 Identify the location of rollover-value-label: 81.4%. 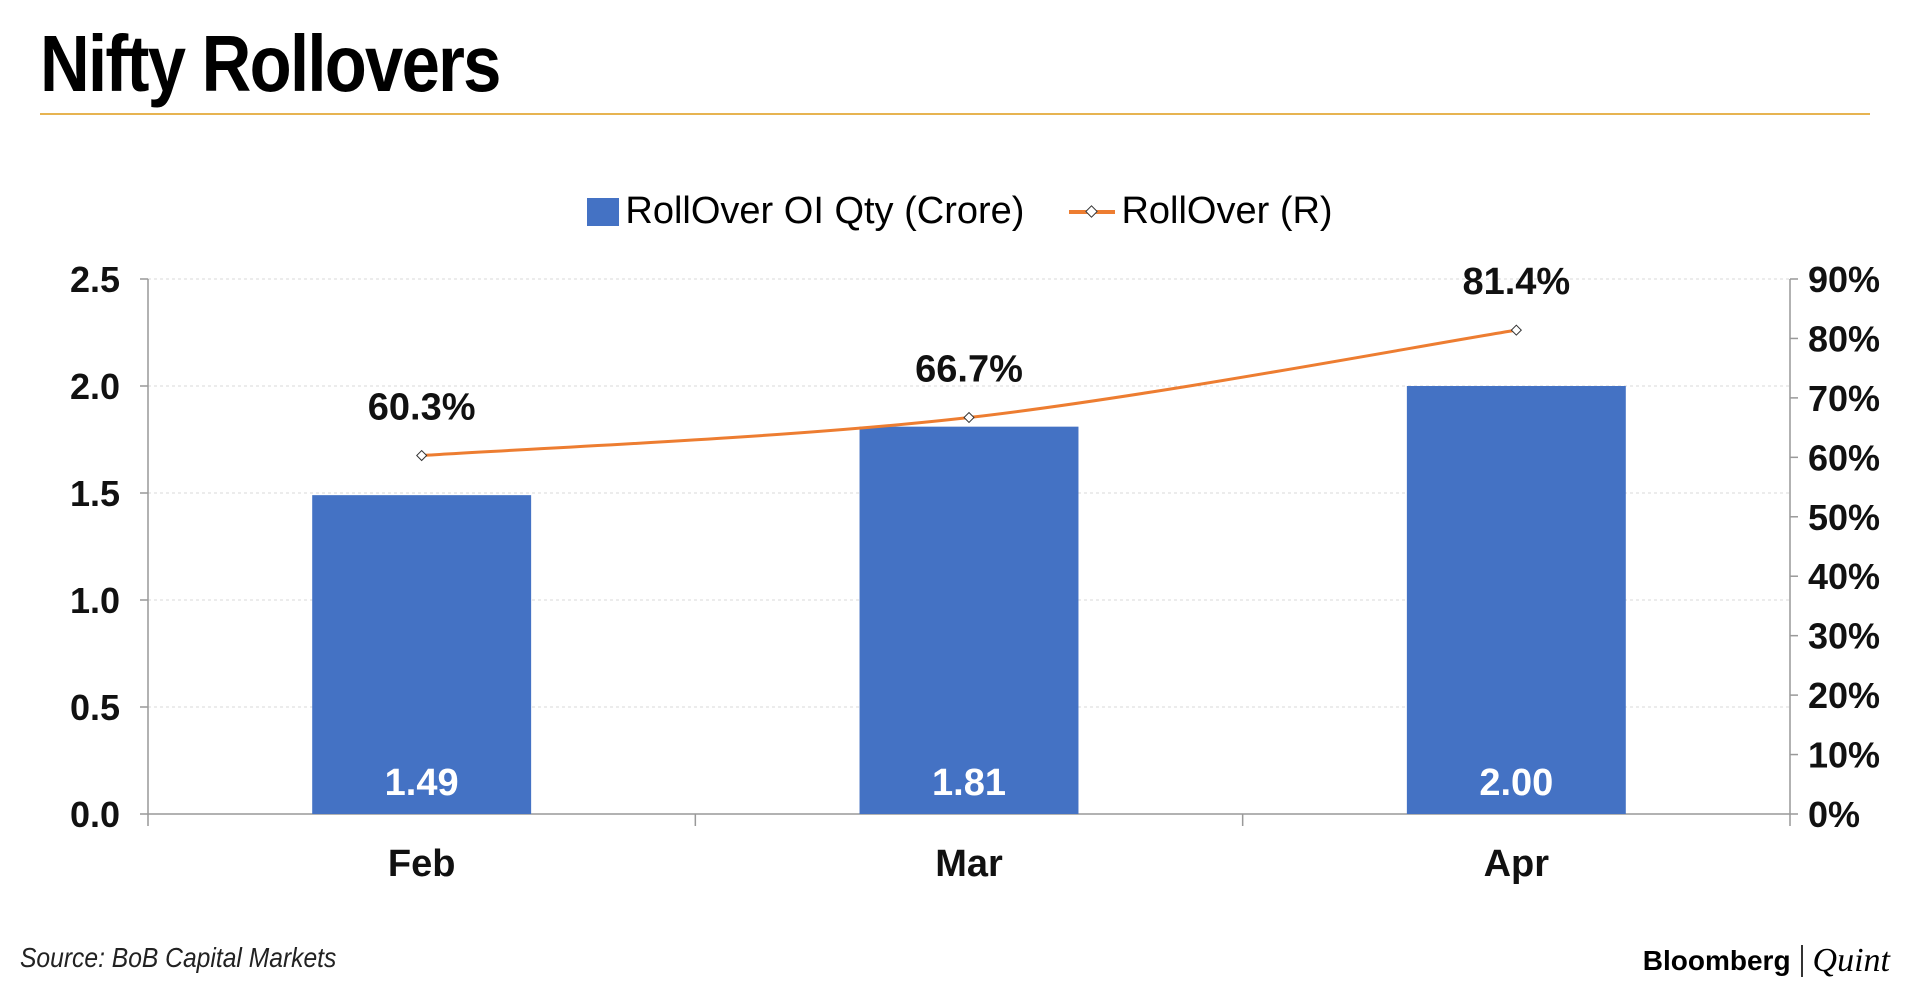
(1516, 282).